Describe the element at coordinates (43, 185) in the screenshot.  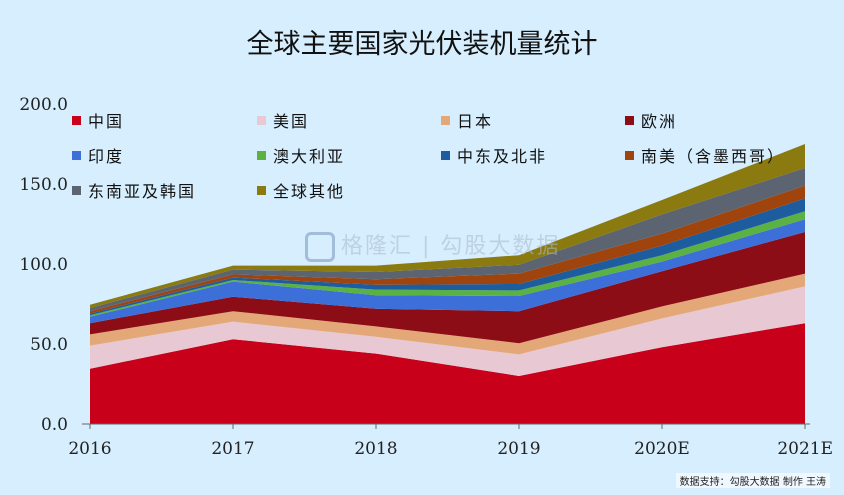
I see `y-tick-label: 150.0` at that location.